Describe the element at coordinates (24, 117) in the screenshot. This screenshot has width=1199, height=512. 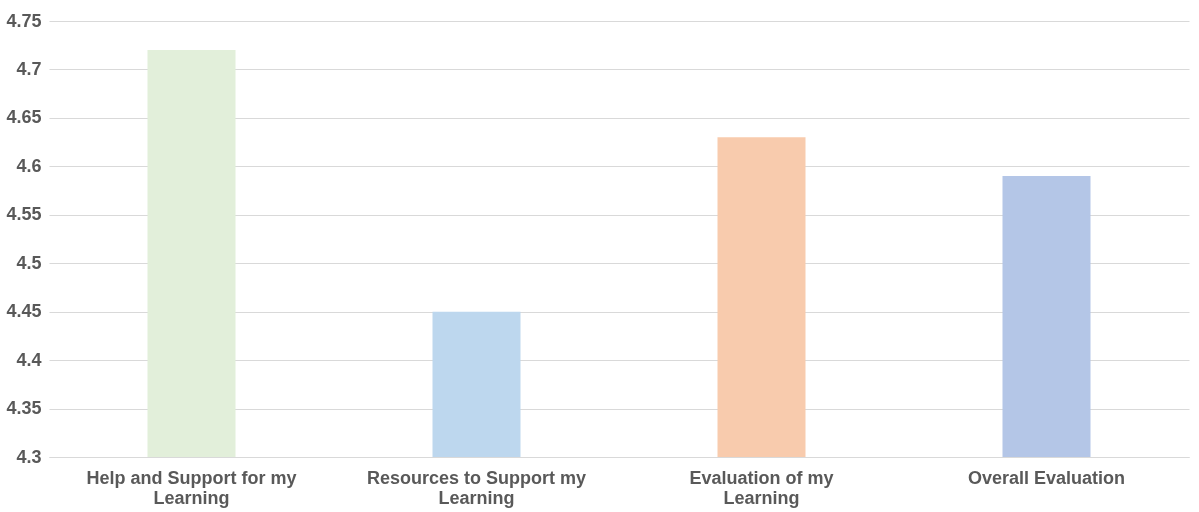
I see `y-tick-label: 4.65` at that location.